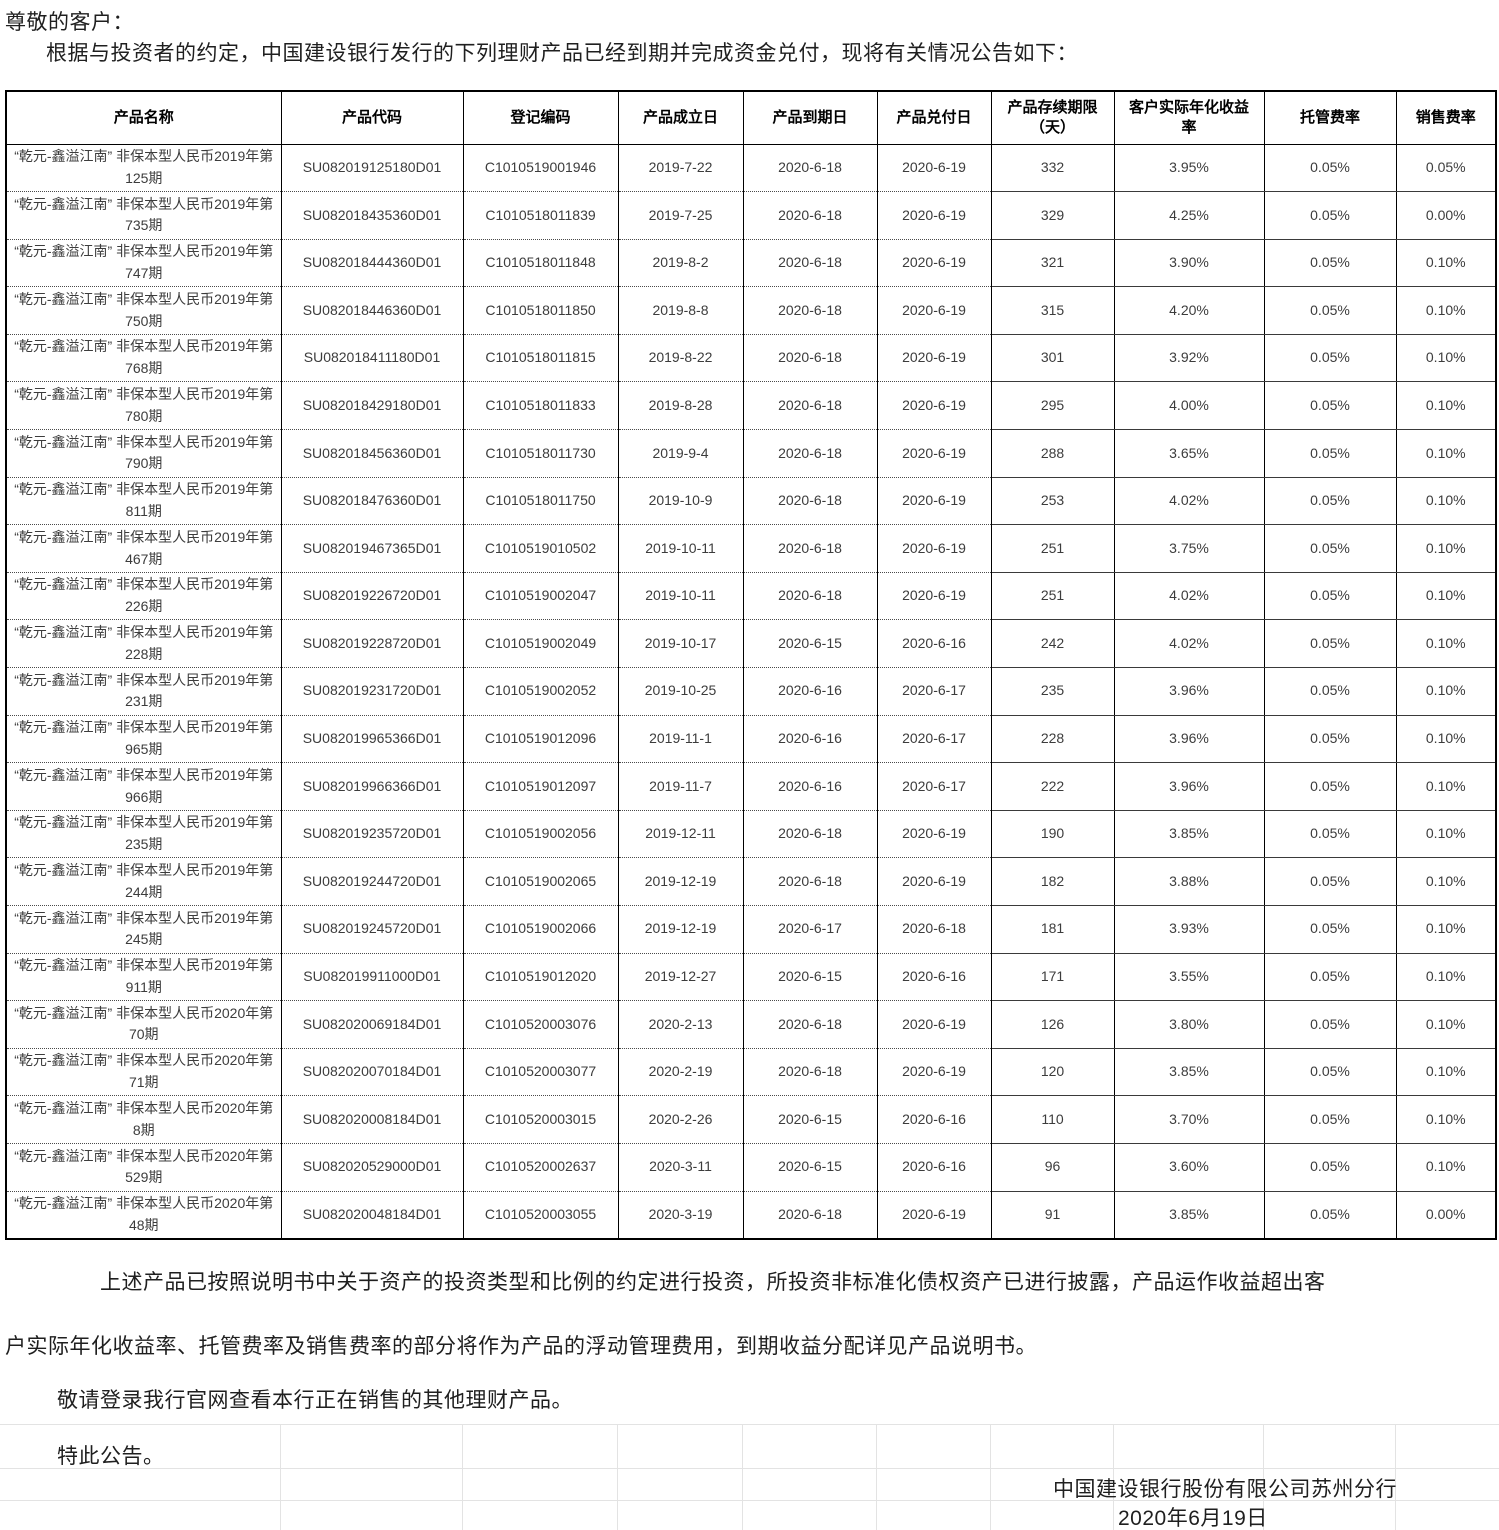 This screenshot has height=1530, width=1499. What do you see at coordinates (681, 453) in the screenshot?
I see `cell-inception-date: 2019-9-4` at bounding box center [681, 453].